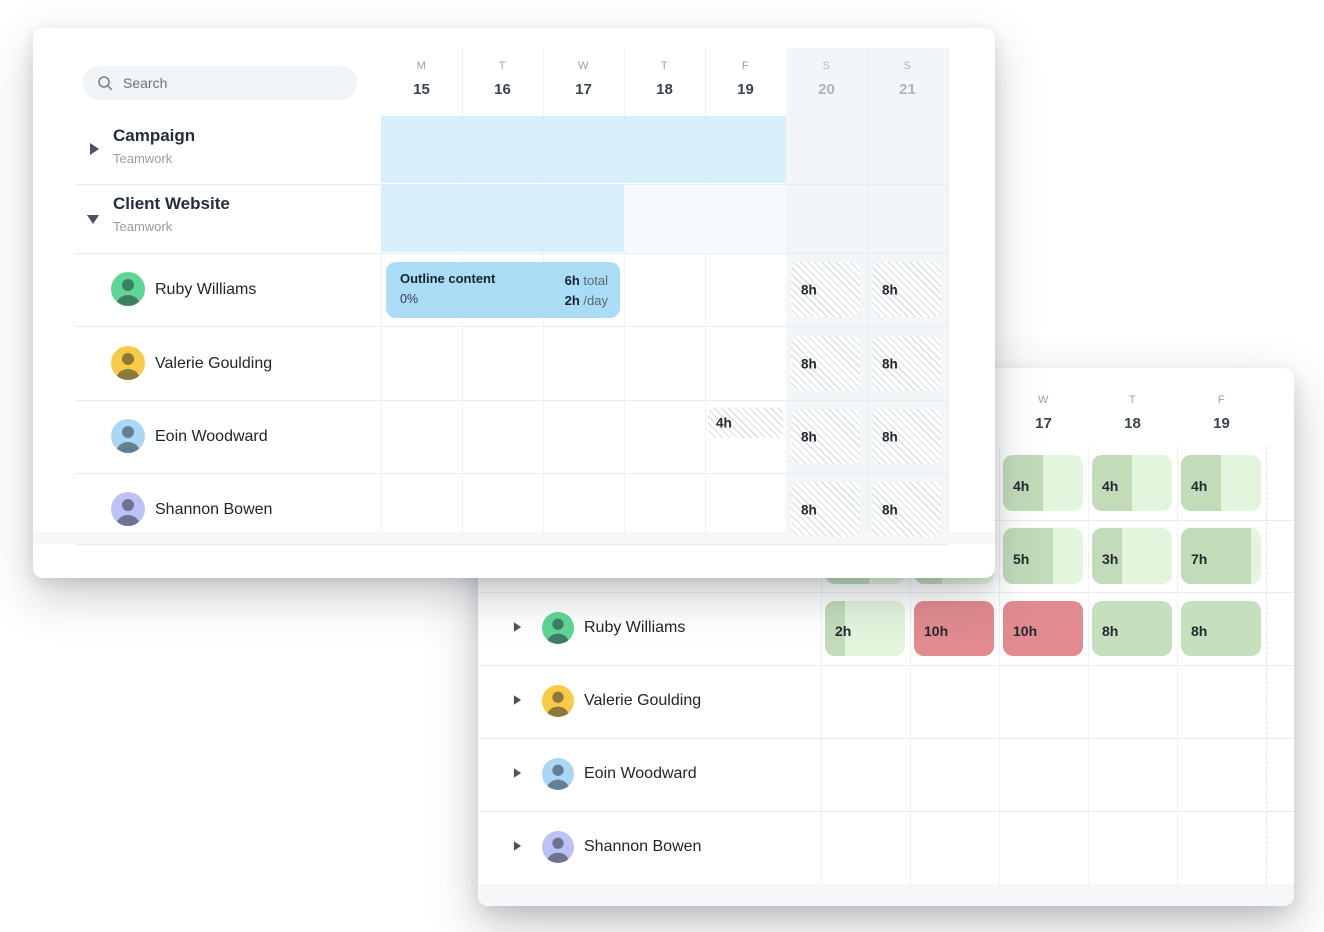 The image size is (1324, 932). What do you see at coordinates (1221, 556) in the screenshot?
I see `capacity-cell: 7h` at bounding box center [1221, 556].